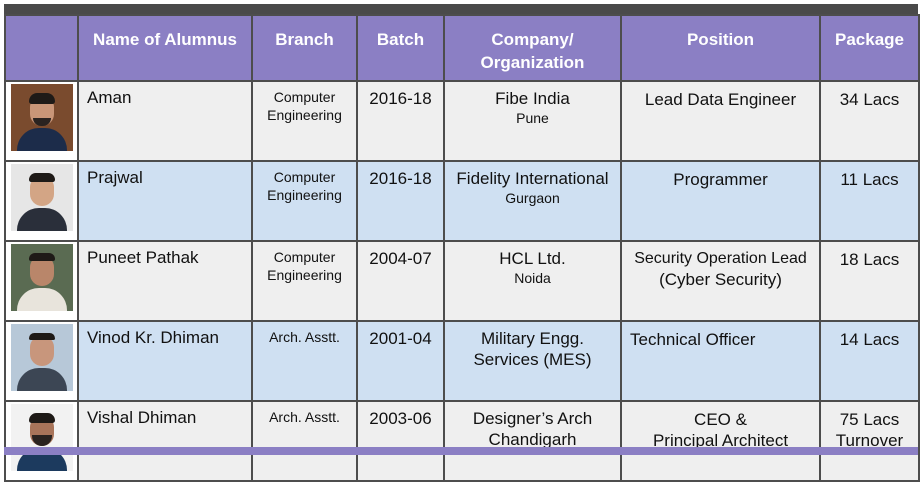 The width and height of the screenshot is (923, 482). I want to click on alumnus-name: Puneet Pathak, so click(165, 281).